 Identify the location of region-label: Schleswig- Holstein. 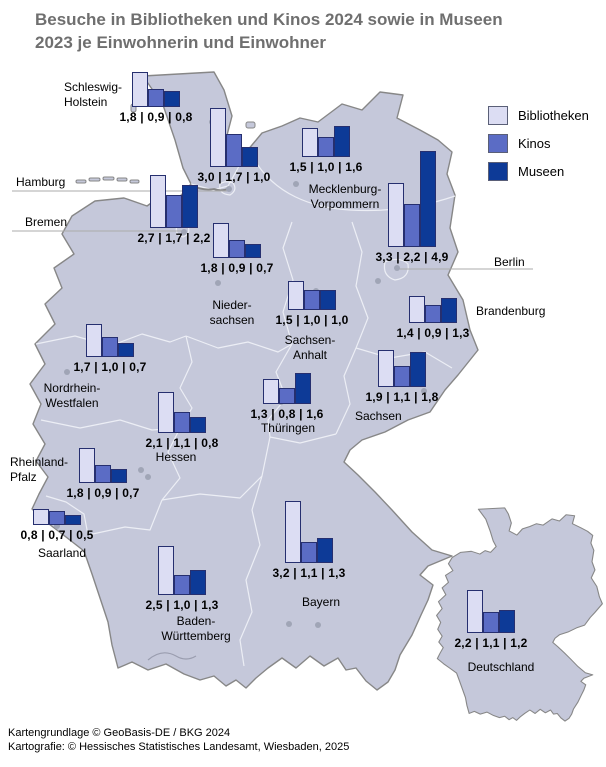
(93, 94).